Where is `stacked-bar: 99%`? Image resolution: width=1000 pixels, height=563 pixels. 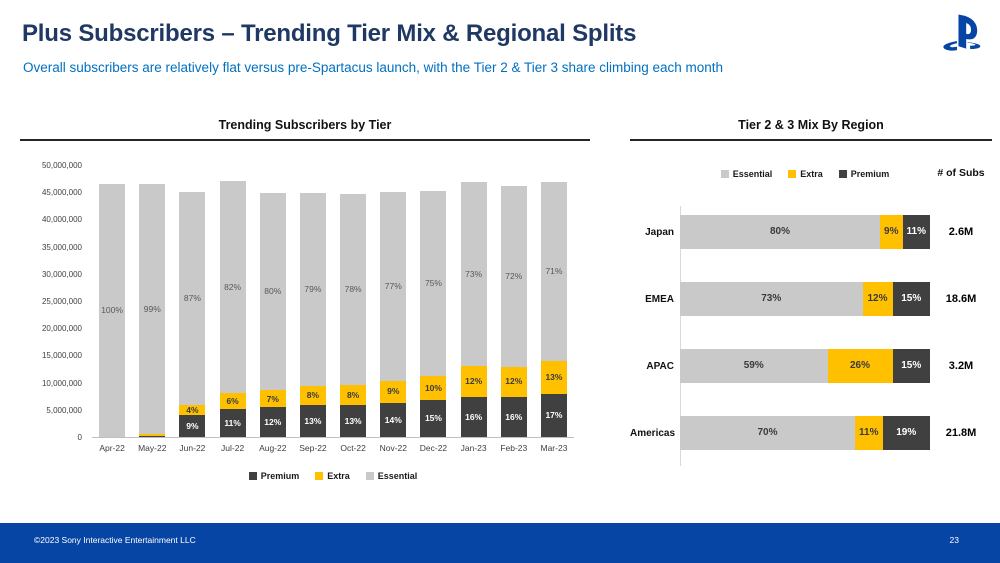
stacked-bar: 99% is located at coordinates (152, 310).